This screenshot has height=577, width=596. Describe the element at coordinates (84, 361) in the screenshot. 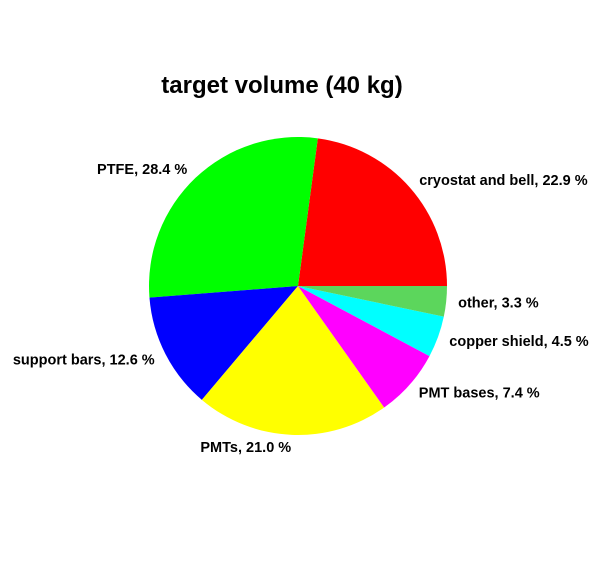

I see `pie-label-support-bars: support bars, 12.6 %` at that location.